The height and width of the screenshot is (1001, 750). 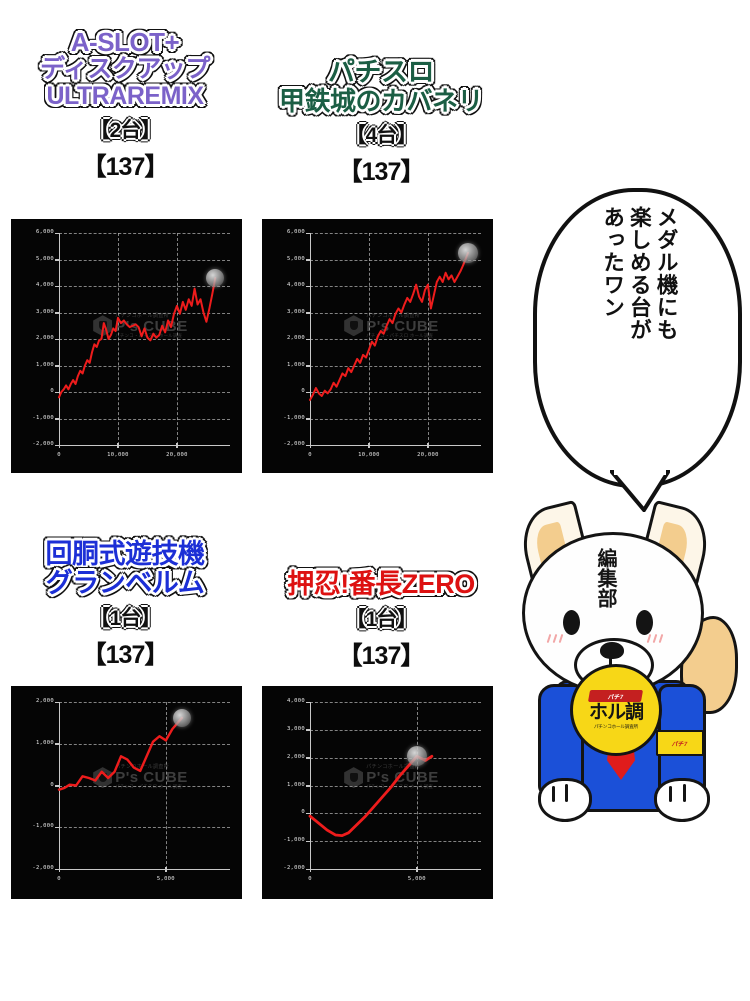 I want to click on badge-sub-label: パチンコホール調査所, so click(x=616, y=726).